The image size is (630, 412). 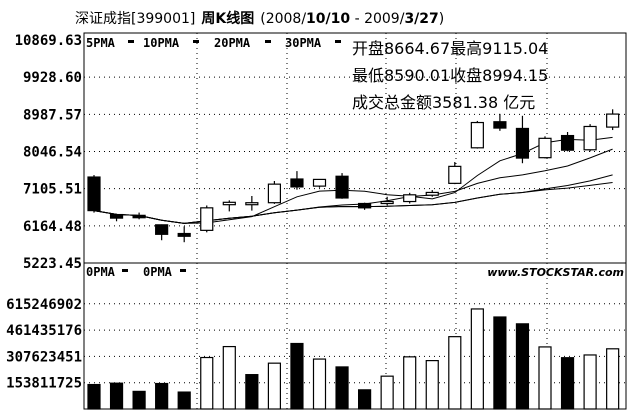 I want to click on chart-title: 深证成指[399001] 周K线图 (2008/10/10 - 2009/3/27), so click(x=259, y=18).